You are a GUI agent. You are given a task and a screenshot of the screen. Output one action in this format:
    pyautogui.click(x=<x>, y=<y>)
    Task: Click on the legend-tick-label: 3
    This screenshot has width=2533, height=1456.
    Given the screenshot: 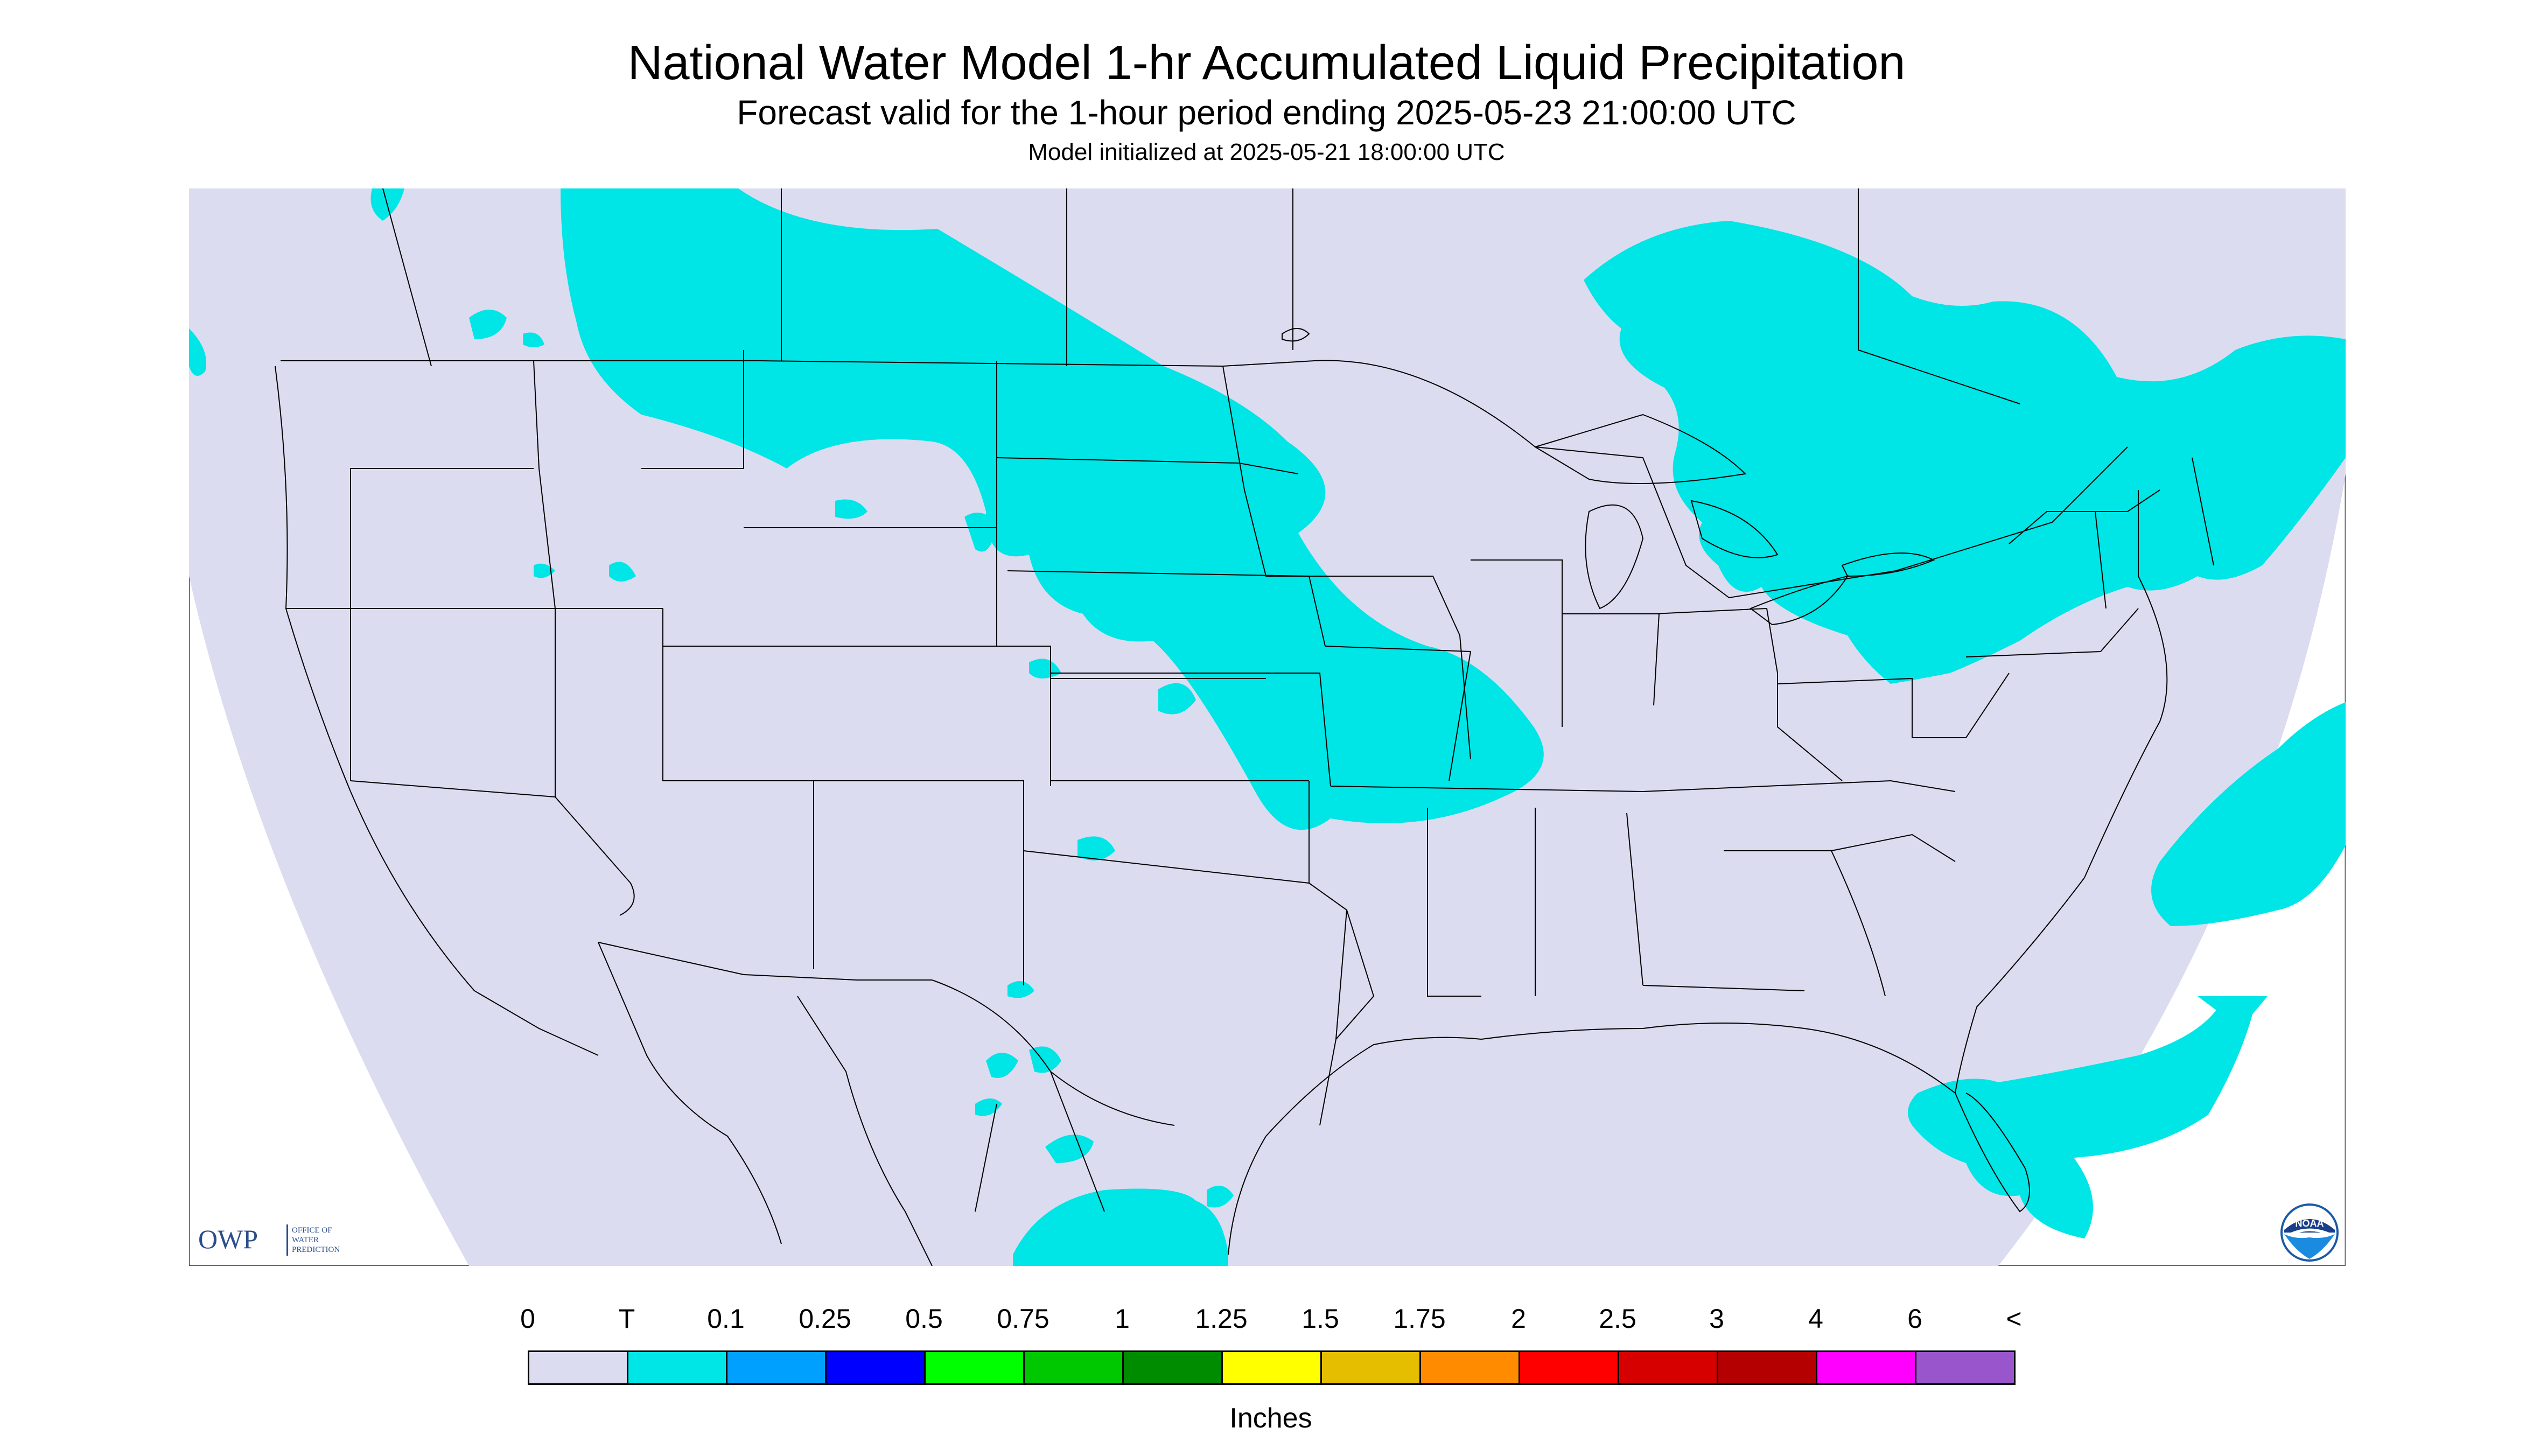 What is the action you would take?
    pyautogui.click(x=1716, y=1319)
    